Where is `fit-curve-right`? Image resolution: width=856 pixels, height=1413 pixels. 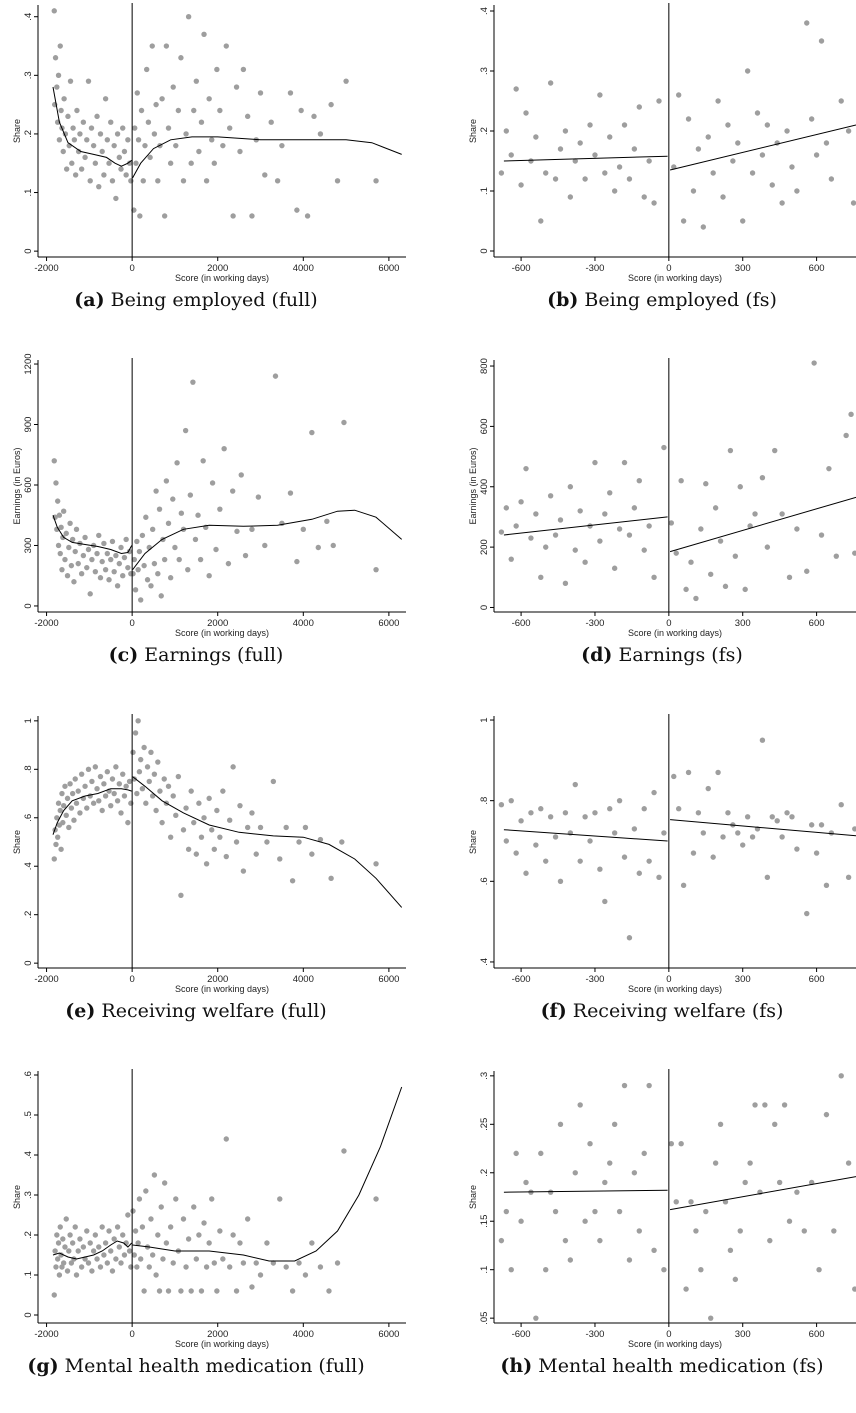 fit-curve-right is located at coordinates (267, 1174).